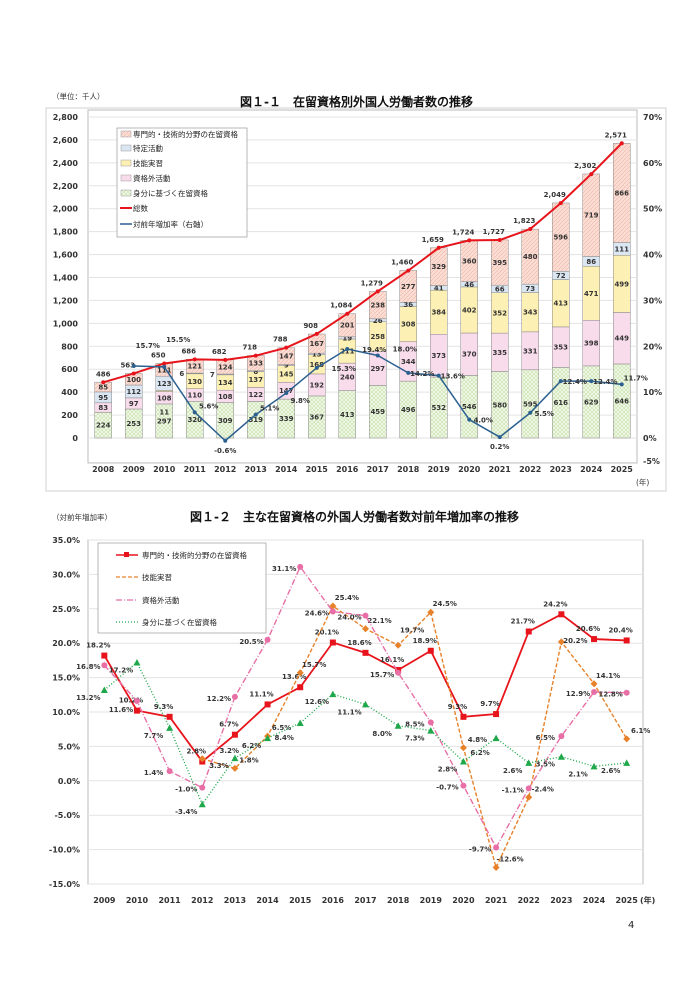 This screenshot has width=700, height=990. I want to click on bar-segment-label: 546, so click(469, 407).